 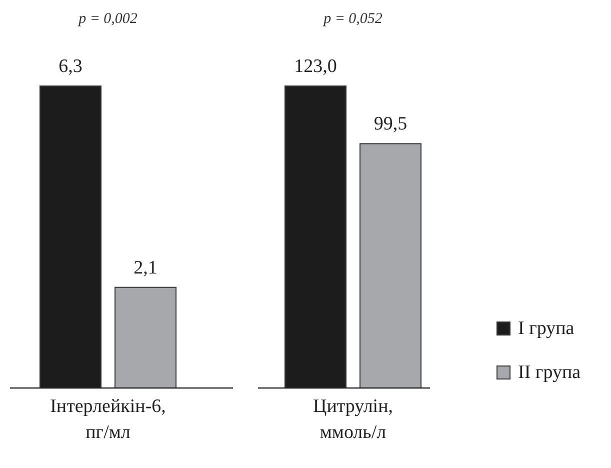 I want to click on x-tick-label: Інтерлейкін-6, пг/мл, so click(x=108, y=419).